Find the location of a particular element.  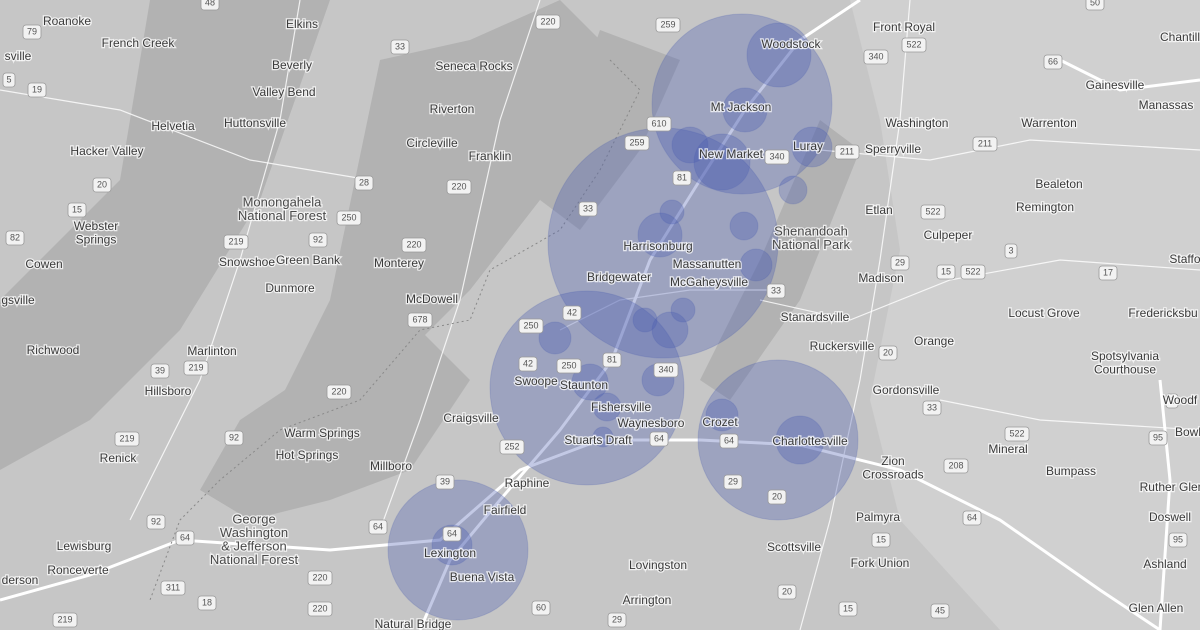

place-label: Stuarts Draft is located at coordinates (598, 440).